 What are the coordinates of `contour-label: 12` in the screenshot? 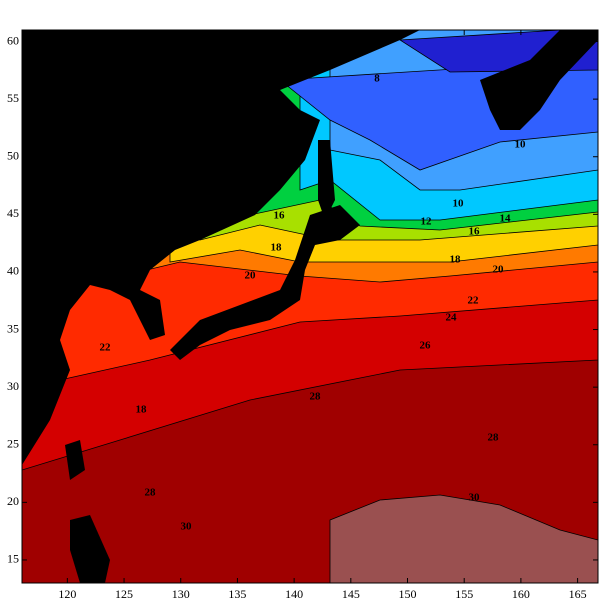 It's located at (427, 222).